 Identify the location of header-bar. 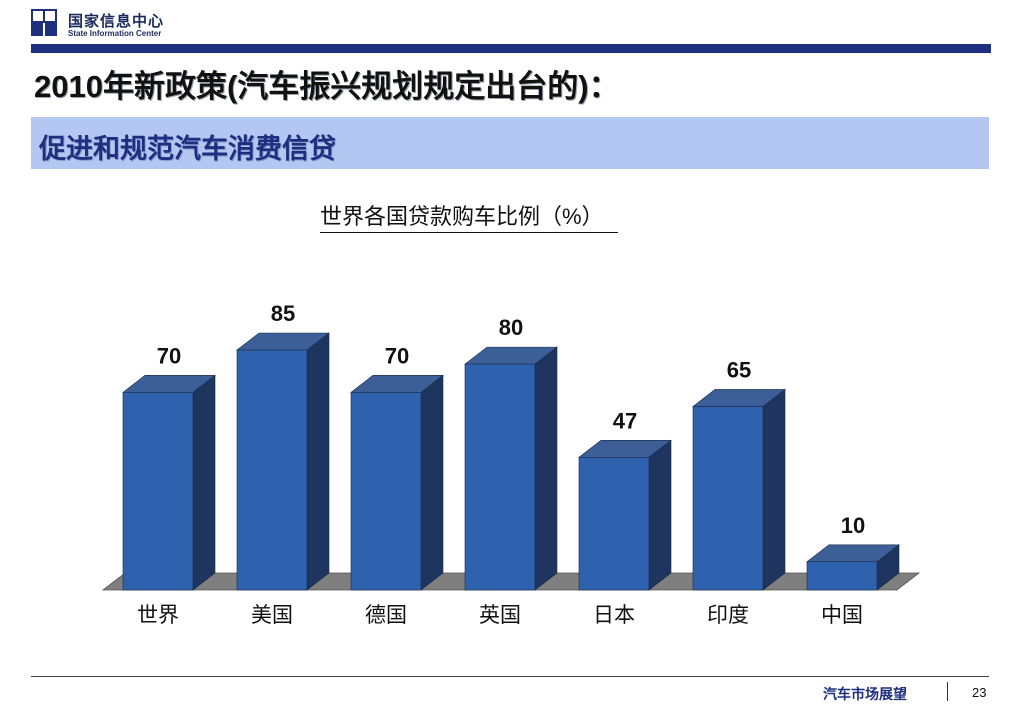
(511, 48).